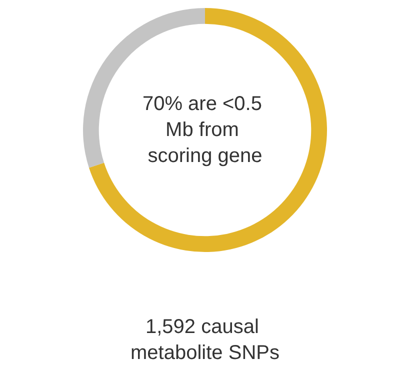 The width and height of the screenshot is (415, 381). I want to click on text: 70% are <0.5 Mb from scoring gene, so click(205, 130).